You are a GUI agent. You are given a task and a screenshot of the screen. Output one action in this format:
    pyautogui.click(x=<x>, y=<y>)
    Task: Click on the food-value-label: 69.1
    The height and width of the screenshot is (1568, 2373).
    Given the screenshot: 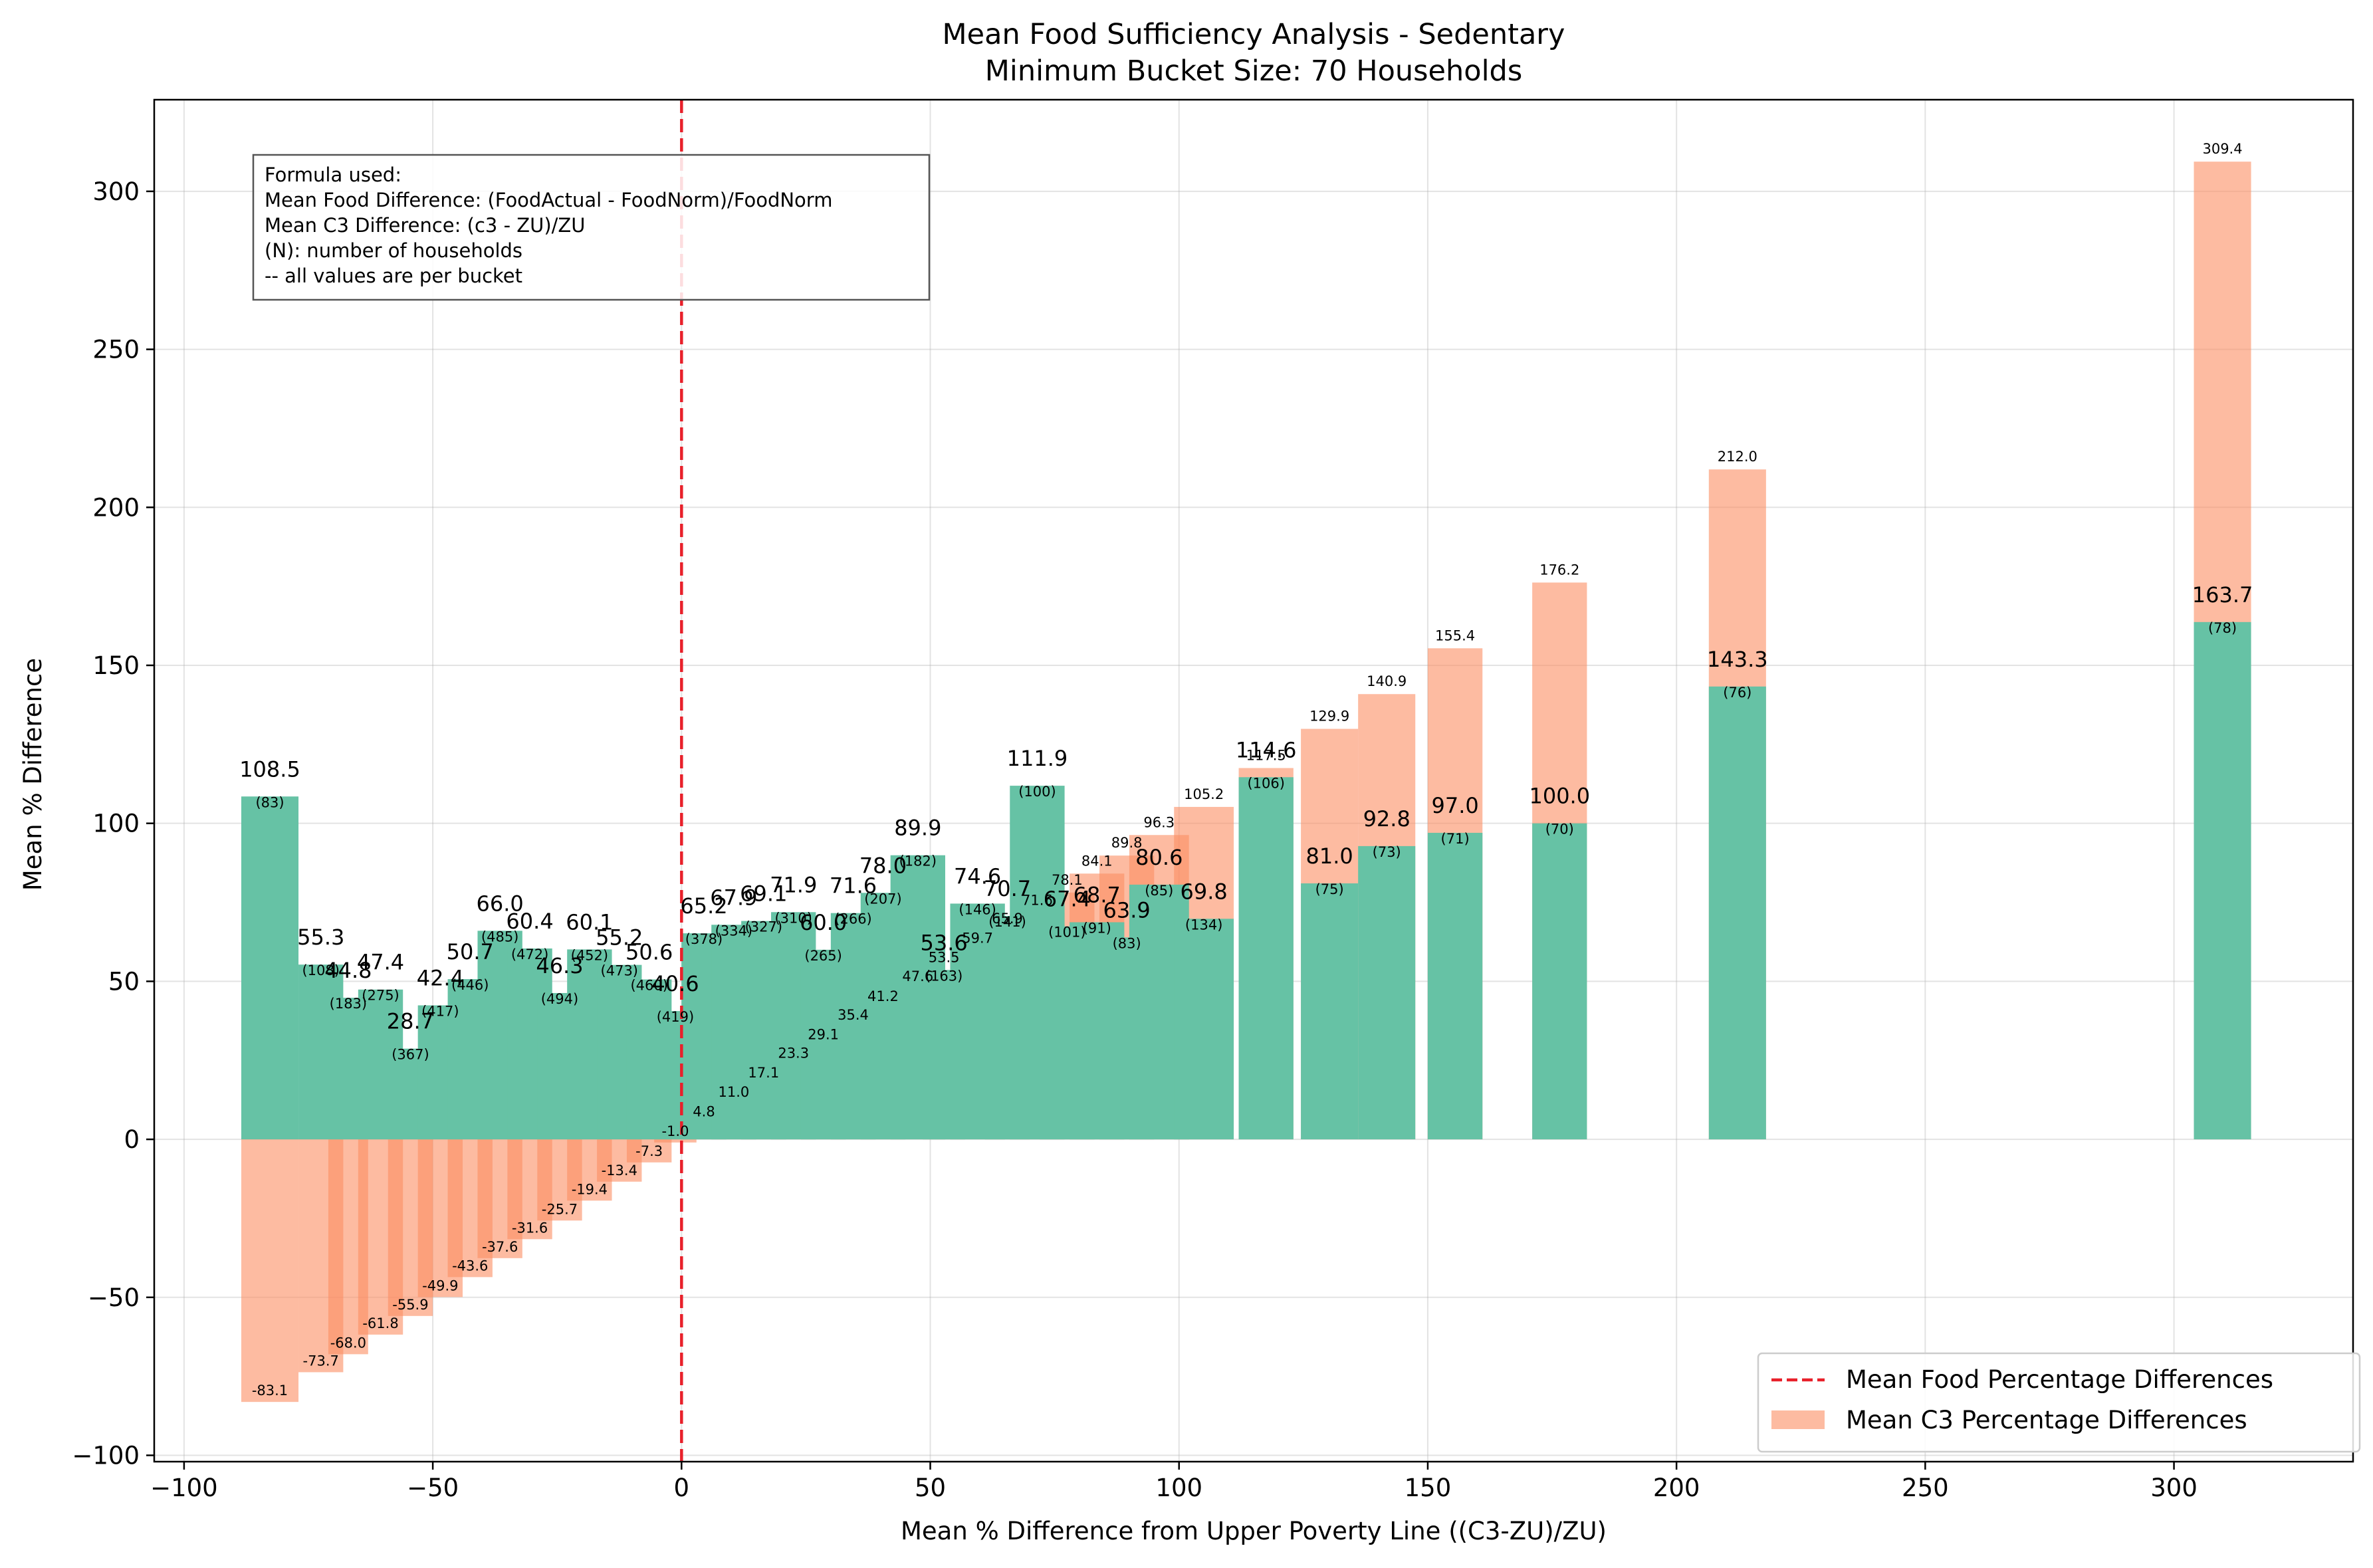 What is the action you would take?
    pyautogui.click(x=763, y=894)
    